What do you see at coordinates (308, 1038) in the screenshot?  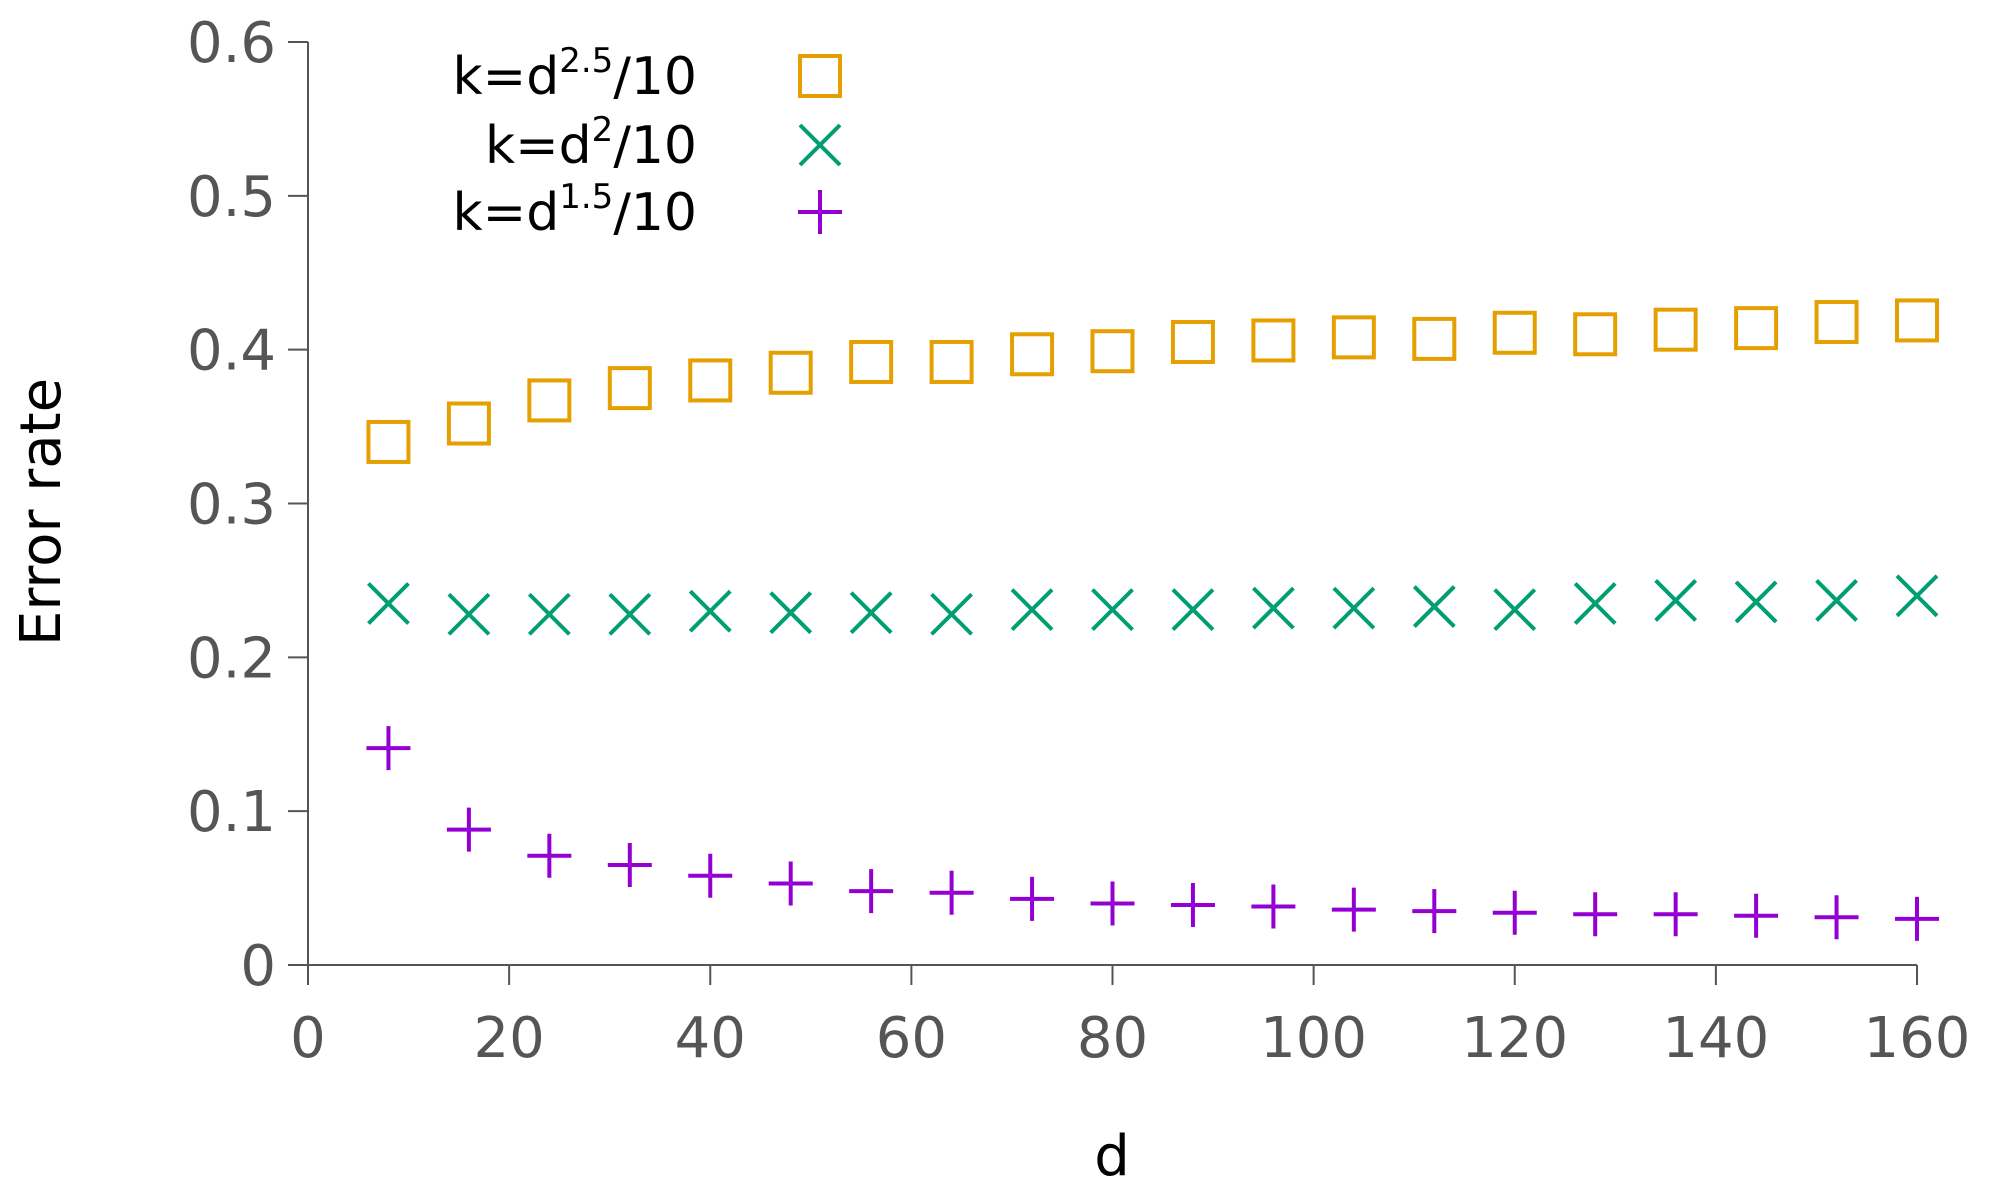 I see `x-tick-label: 0` at bounding box center [308, 1038].